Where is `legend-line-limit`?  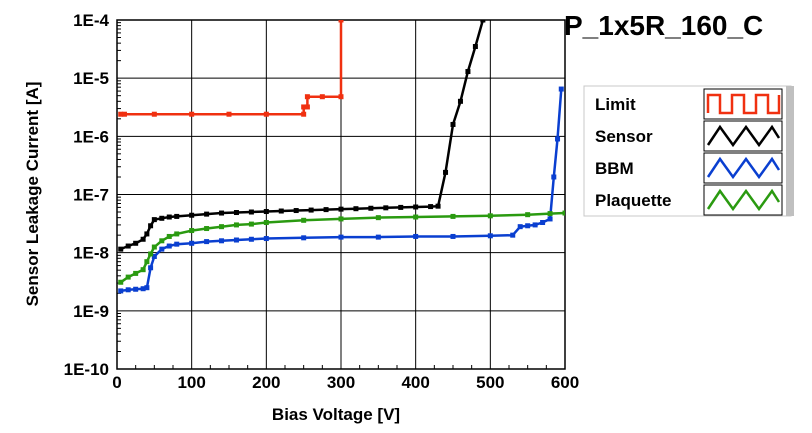
legend-line-limit is located at coordinates (743, 104).